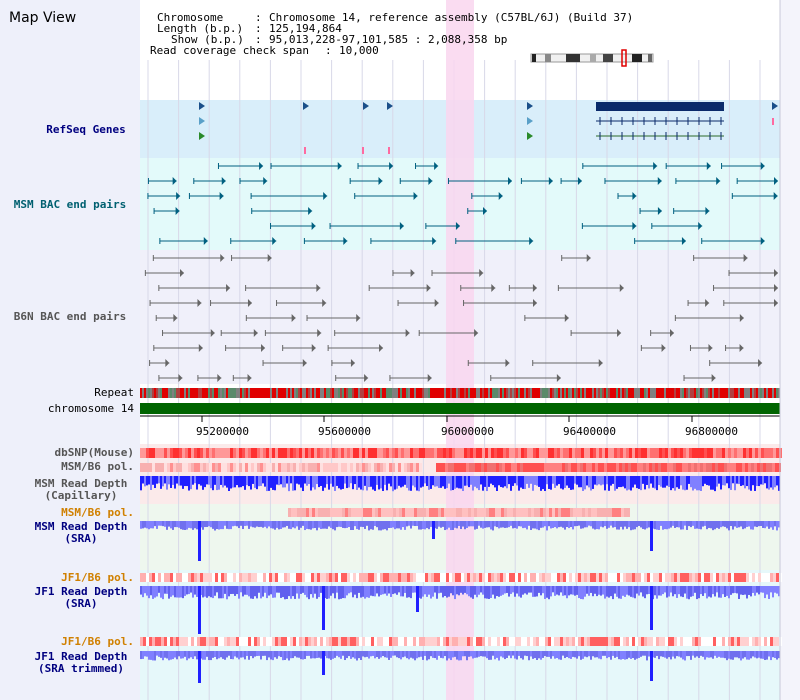  Describe the element at coordinates (97, 641) in the screenshot. I see `track-label-jf1-b6-pol2: JF1/B6 pol.` at that location.